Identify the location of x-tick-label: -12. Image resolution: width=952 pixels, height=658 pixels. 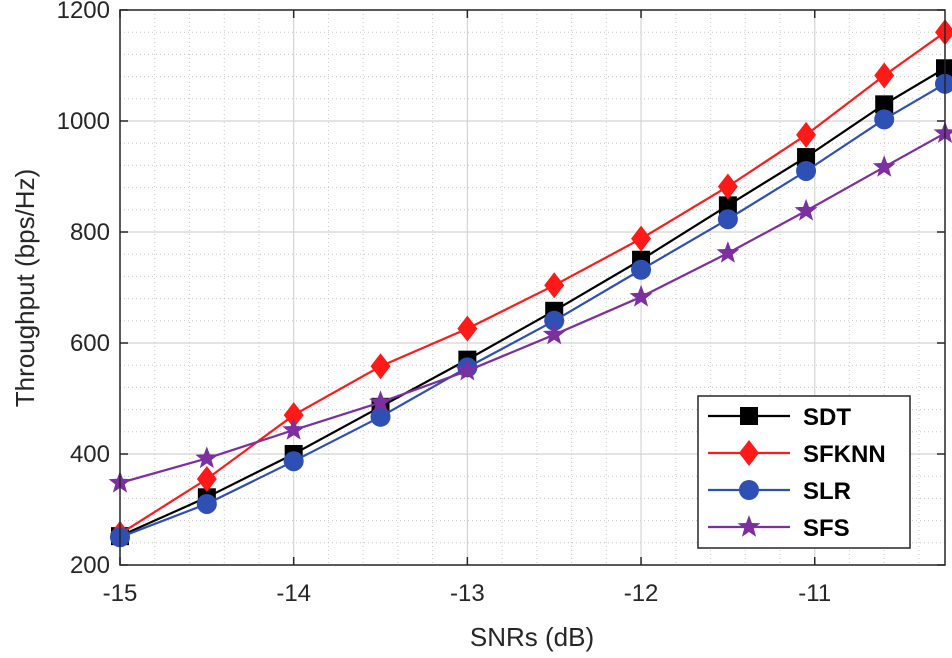
(641, 593).